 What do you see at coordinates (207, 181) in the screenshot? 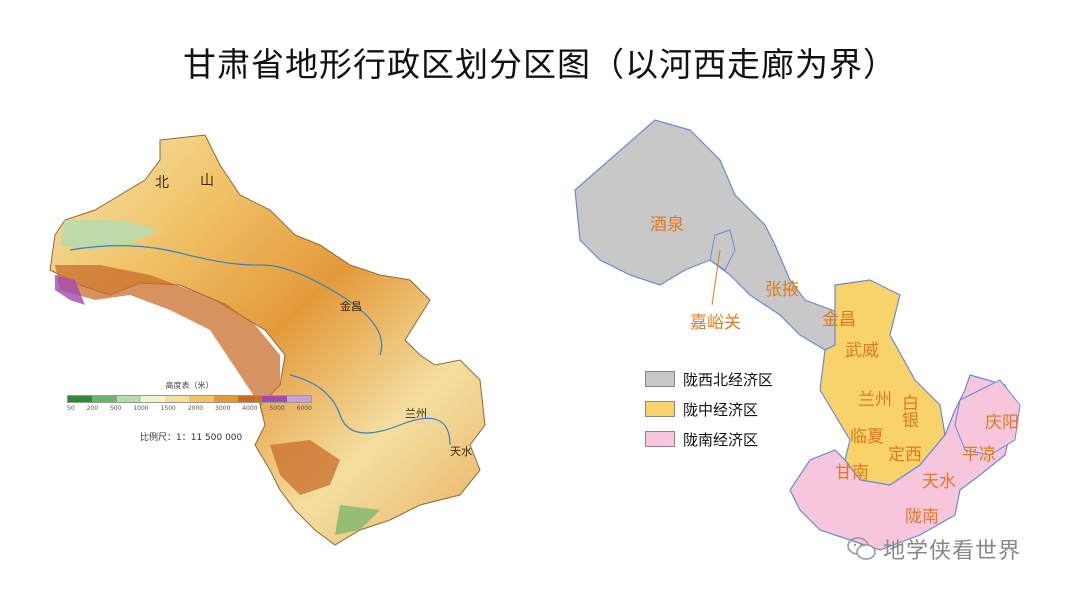
I see `terrain-label-shan: 山` at bounding box center [207, 181].